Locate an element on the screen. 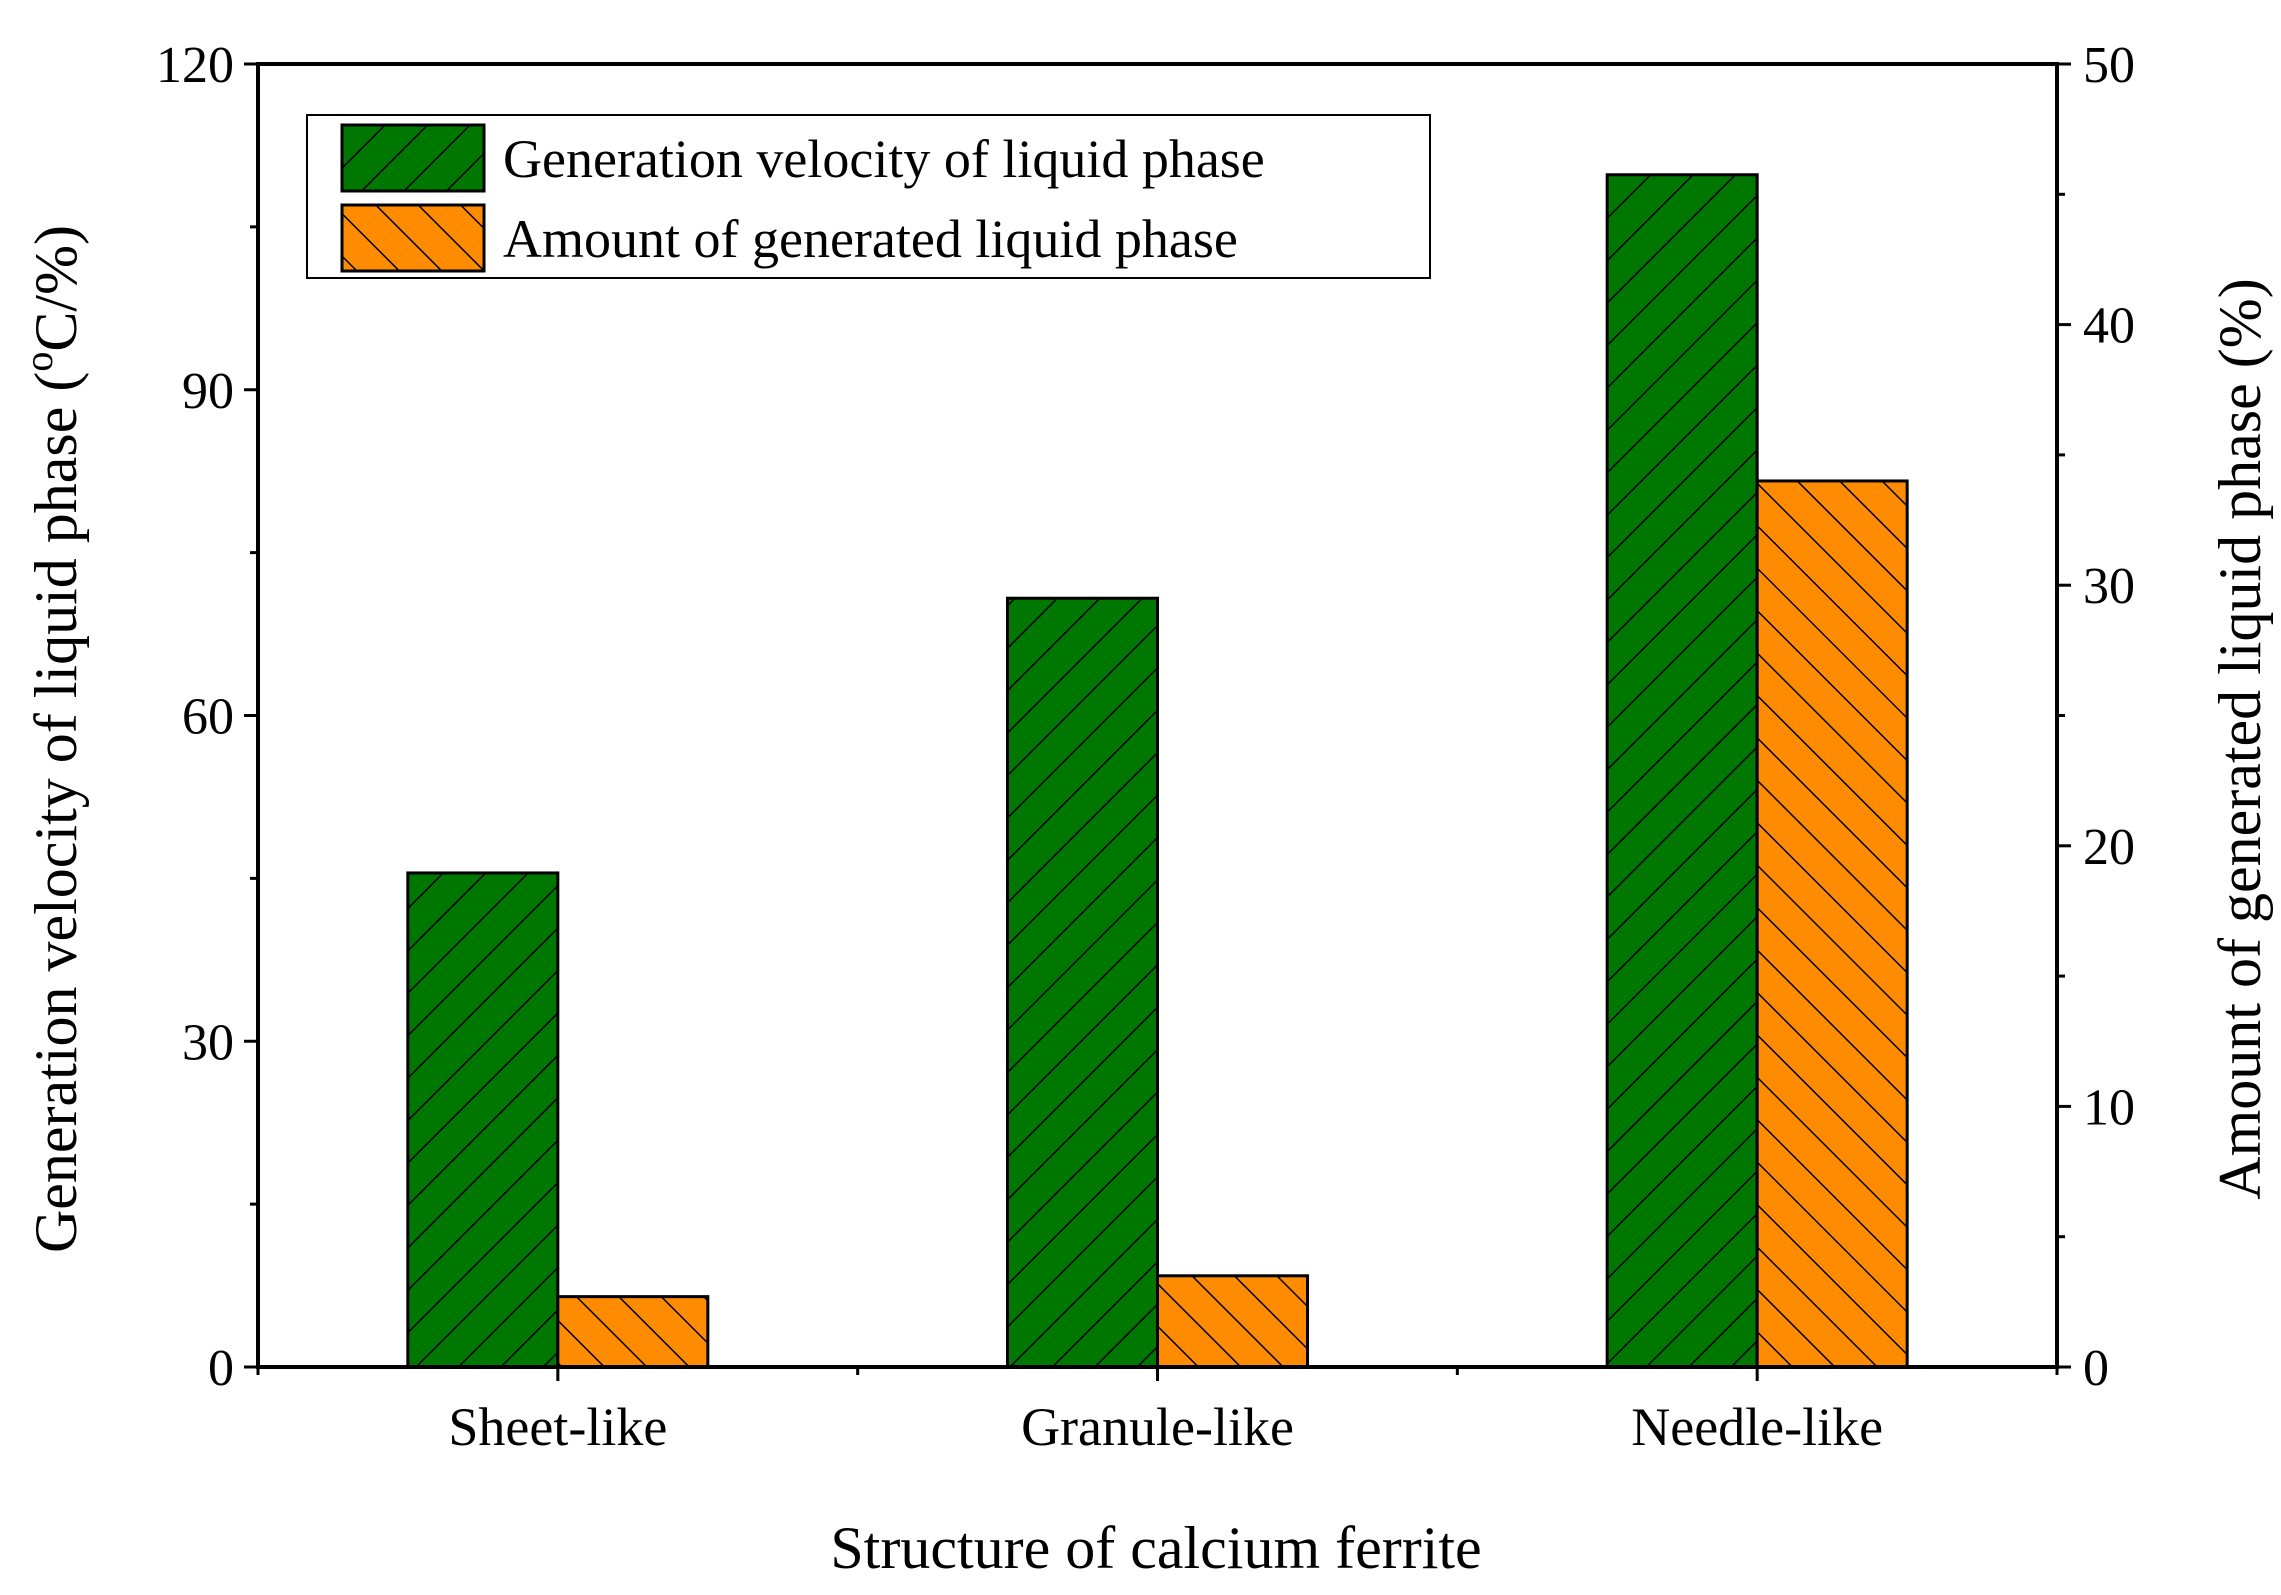 The width and height of the screenshot is (2281, 1595). right-tick-label: 10 is located at coordinates (2109, 1107).